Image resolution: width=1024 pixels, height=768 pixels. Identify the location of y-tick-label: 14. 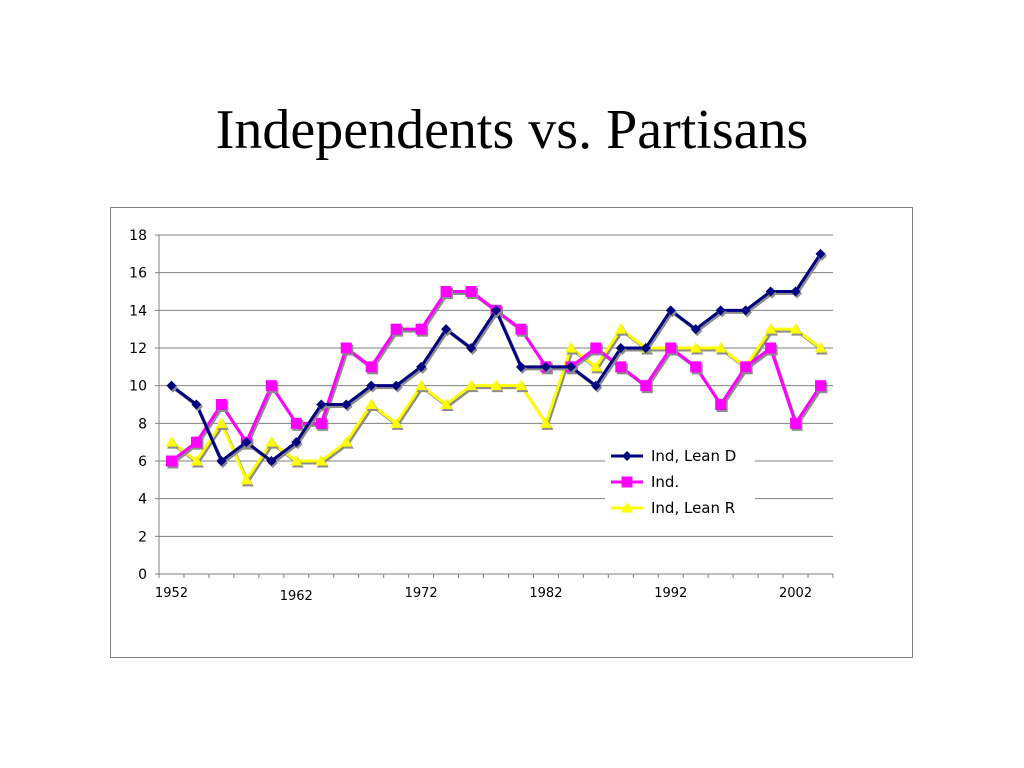
(138, 311).